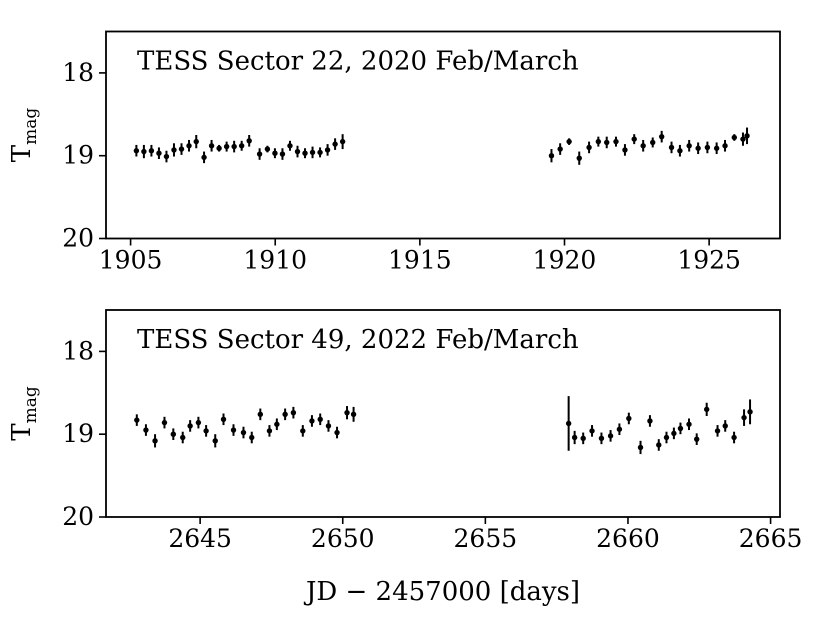  What do you see at coordinates (486, 538) in the screenshot?
I see `x-axis-tick-label: 2655` at bounding box center [486, 538].